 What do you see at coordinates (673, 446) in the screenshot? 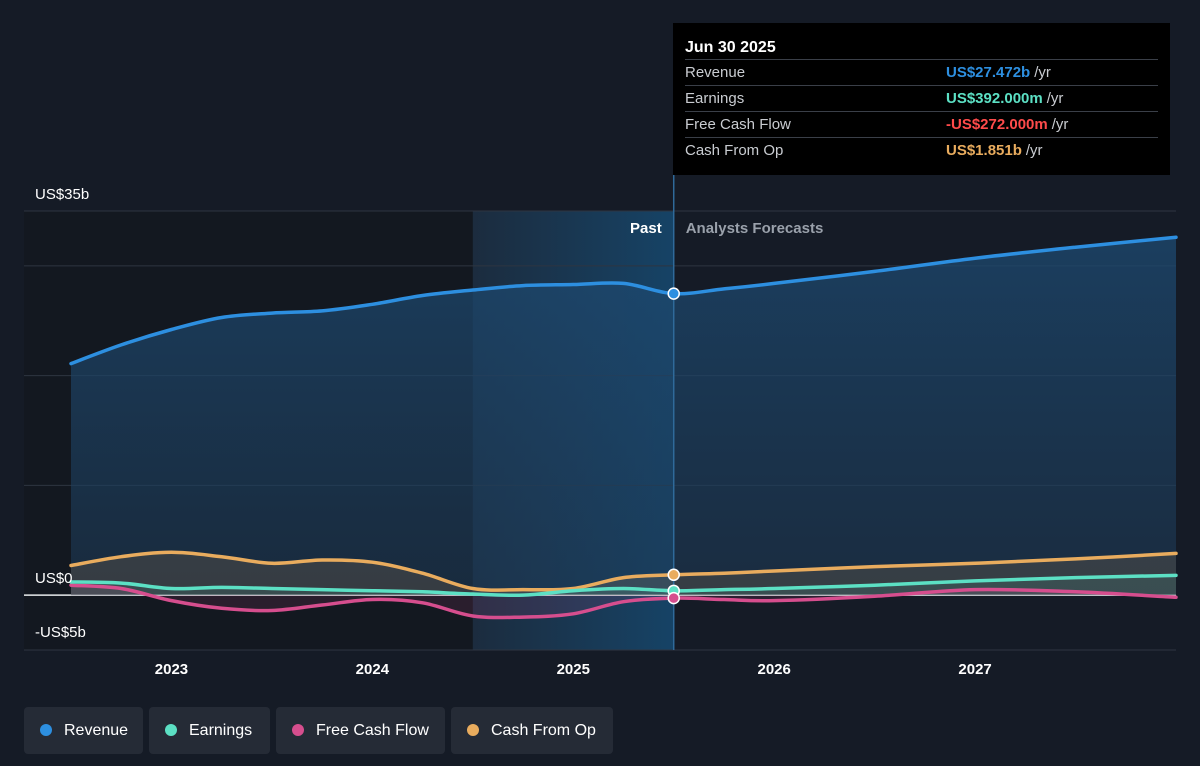
I see `current-value-markers` at bounding box center [673, 446].